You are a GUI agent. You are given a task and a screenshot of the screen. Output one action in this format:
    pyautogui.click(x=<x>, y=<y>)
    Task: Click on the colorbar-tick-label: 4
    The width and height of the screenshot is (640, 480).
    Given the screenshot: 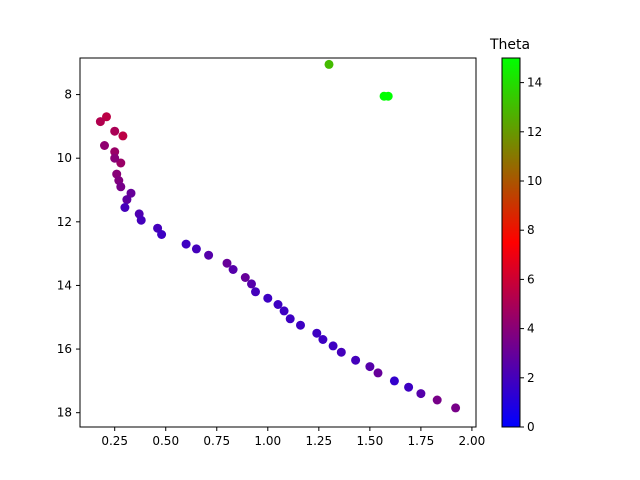 What is the action you would take?
    pyautogui.click(x=531, y=329)
    